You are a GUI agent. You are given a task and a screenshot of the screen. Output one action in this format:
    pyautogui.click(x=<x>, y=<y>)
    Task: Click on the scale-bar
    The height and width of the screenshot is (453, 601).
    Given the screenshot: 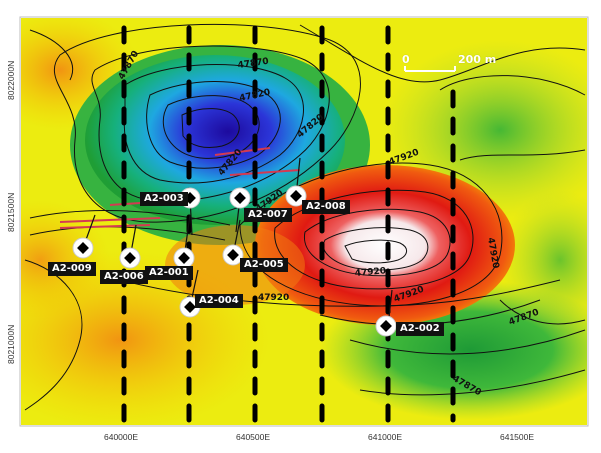 What is the action you would take?
    pyautogui.click(x=430, y=69)
    